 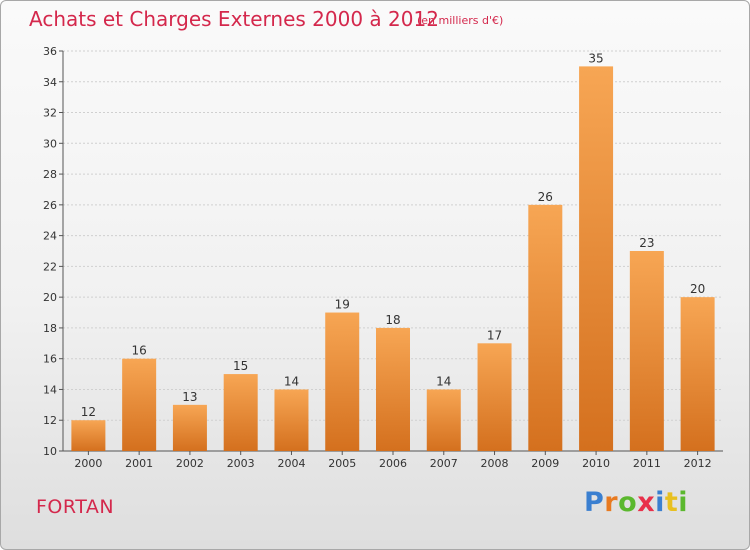 What do you see at coordinates (50, 420) in the screenshot?
I see `y-tick-label: 12` at bounding box center [50, 420].